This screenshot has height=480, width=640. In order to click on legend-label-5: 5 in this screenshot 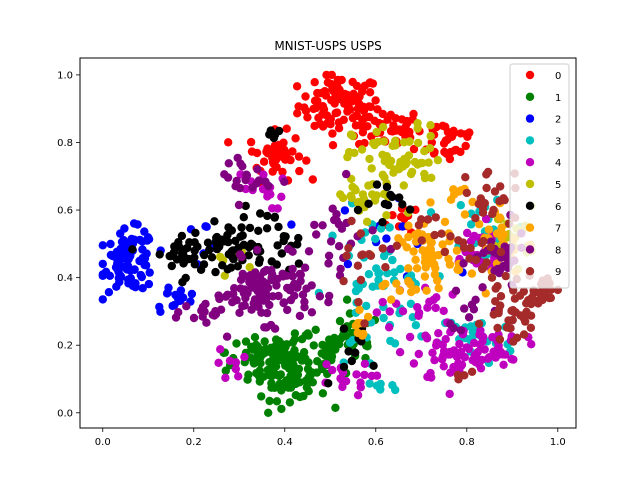, I will do `click(558, 185)`.